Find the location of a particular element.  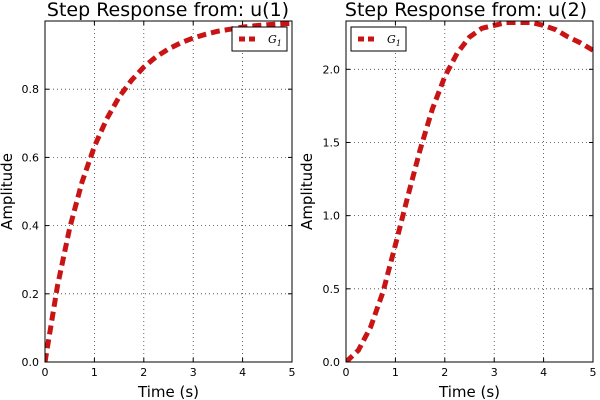

y-tick-label: 1.0 is located at coordinates (332, 216).